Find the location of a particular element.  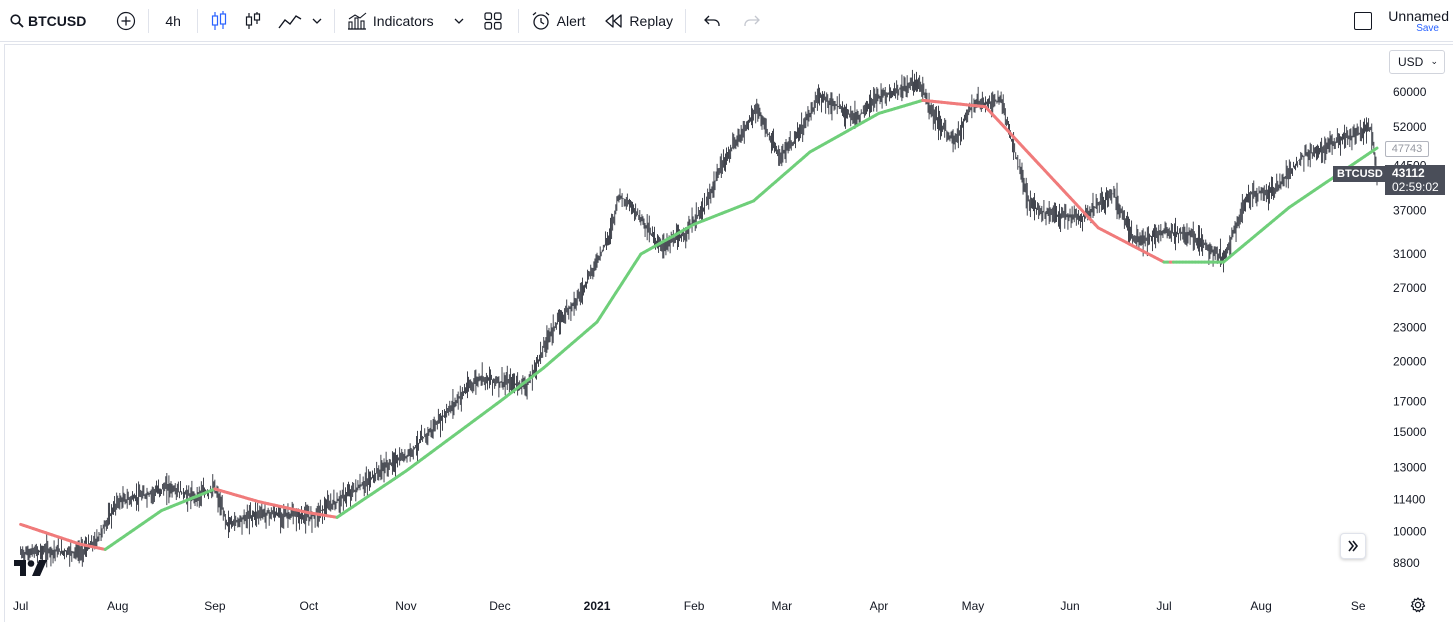

indicators-button: Indicators is located at coordinates (405, 21).